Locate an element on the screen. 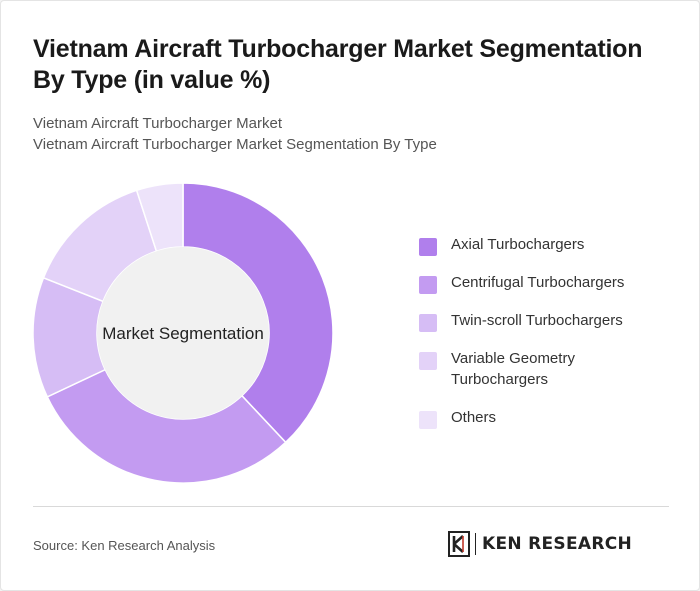 The height and width of the screenshot is (591, 700). ken-research-logo: KEN RESEARCH is located at coordinates (540, 544).